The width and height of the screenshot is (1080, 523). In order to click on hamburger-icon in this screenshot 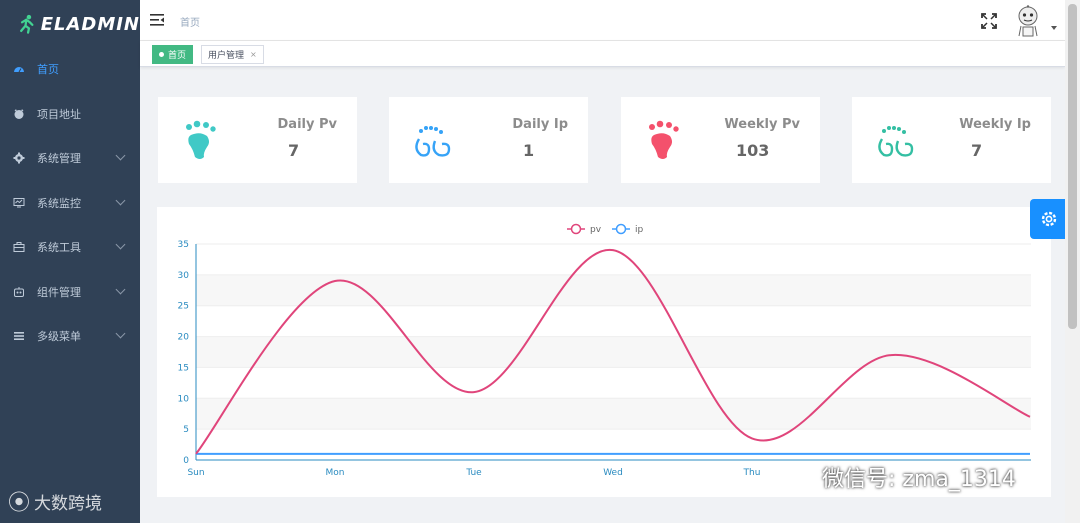, I will do `click(157, 20)`.